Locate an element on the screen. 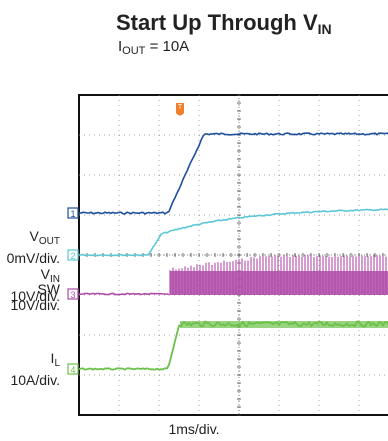 The height and width of the screenshot is (441, 388). chart-title: Start Up Through VIN is located at coordinates (224, 23).